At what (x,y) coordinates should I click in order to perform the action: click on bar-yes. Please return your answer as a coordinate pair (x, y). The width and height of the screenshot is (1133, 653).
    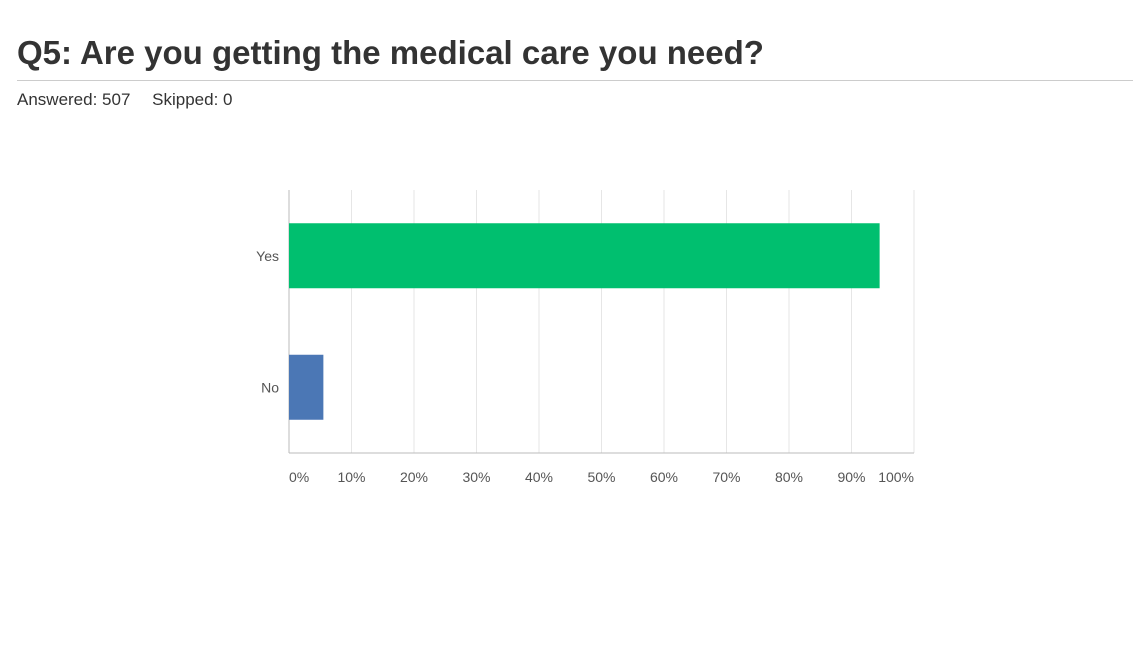
    Looking at the image, I should click on (584, 256).